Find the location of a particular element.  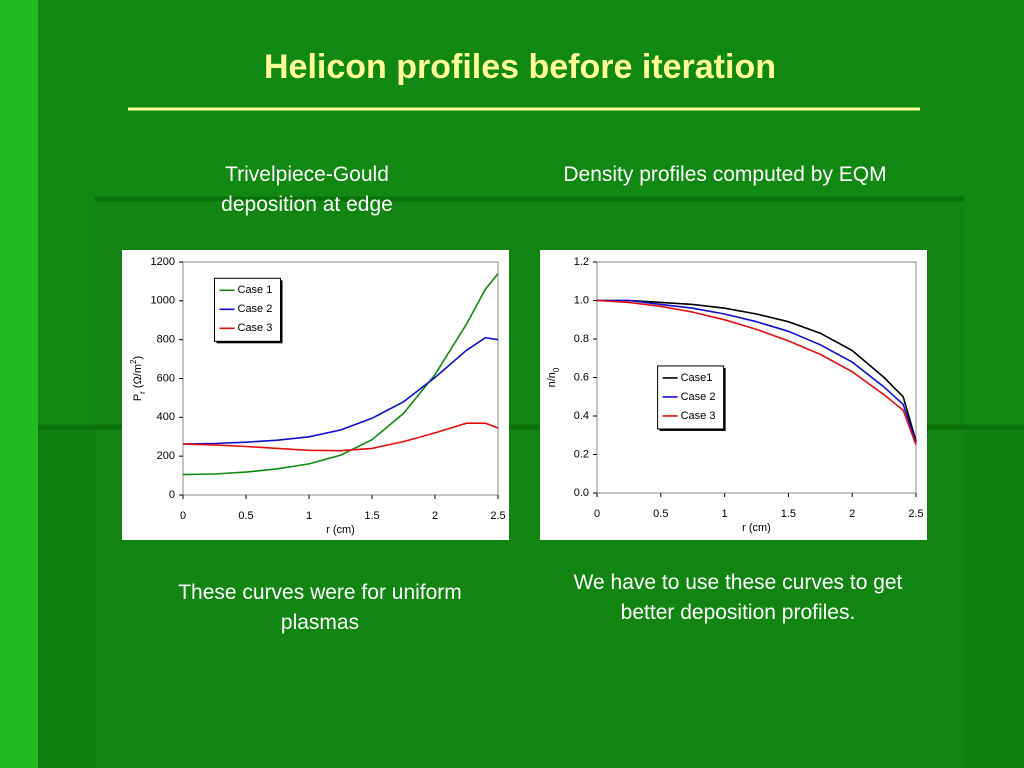

y-axis-label-part: n/n is located at coordinates (552, 379).